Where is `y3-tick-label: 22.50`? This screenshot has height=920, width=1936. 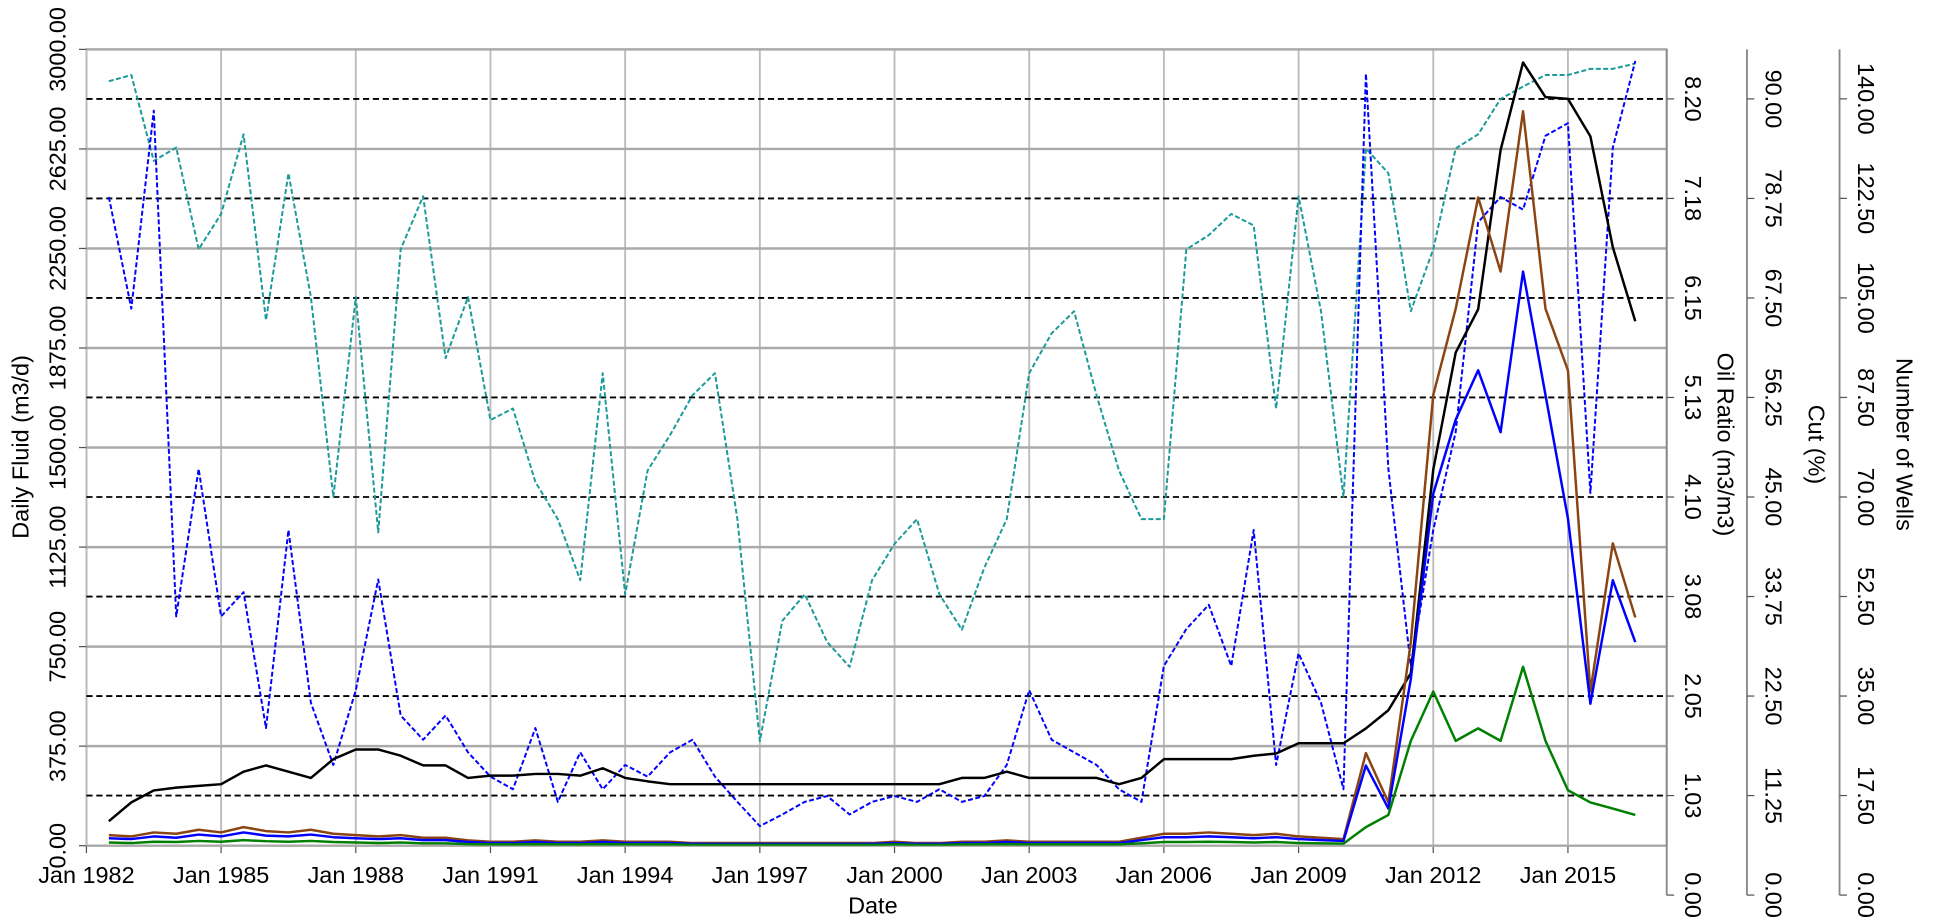
y3-tick-label: 22.50 is located at coordinates (1773, 696).